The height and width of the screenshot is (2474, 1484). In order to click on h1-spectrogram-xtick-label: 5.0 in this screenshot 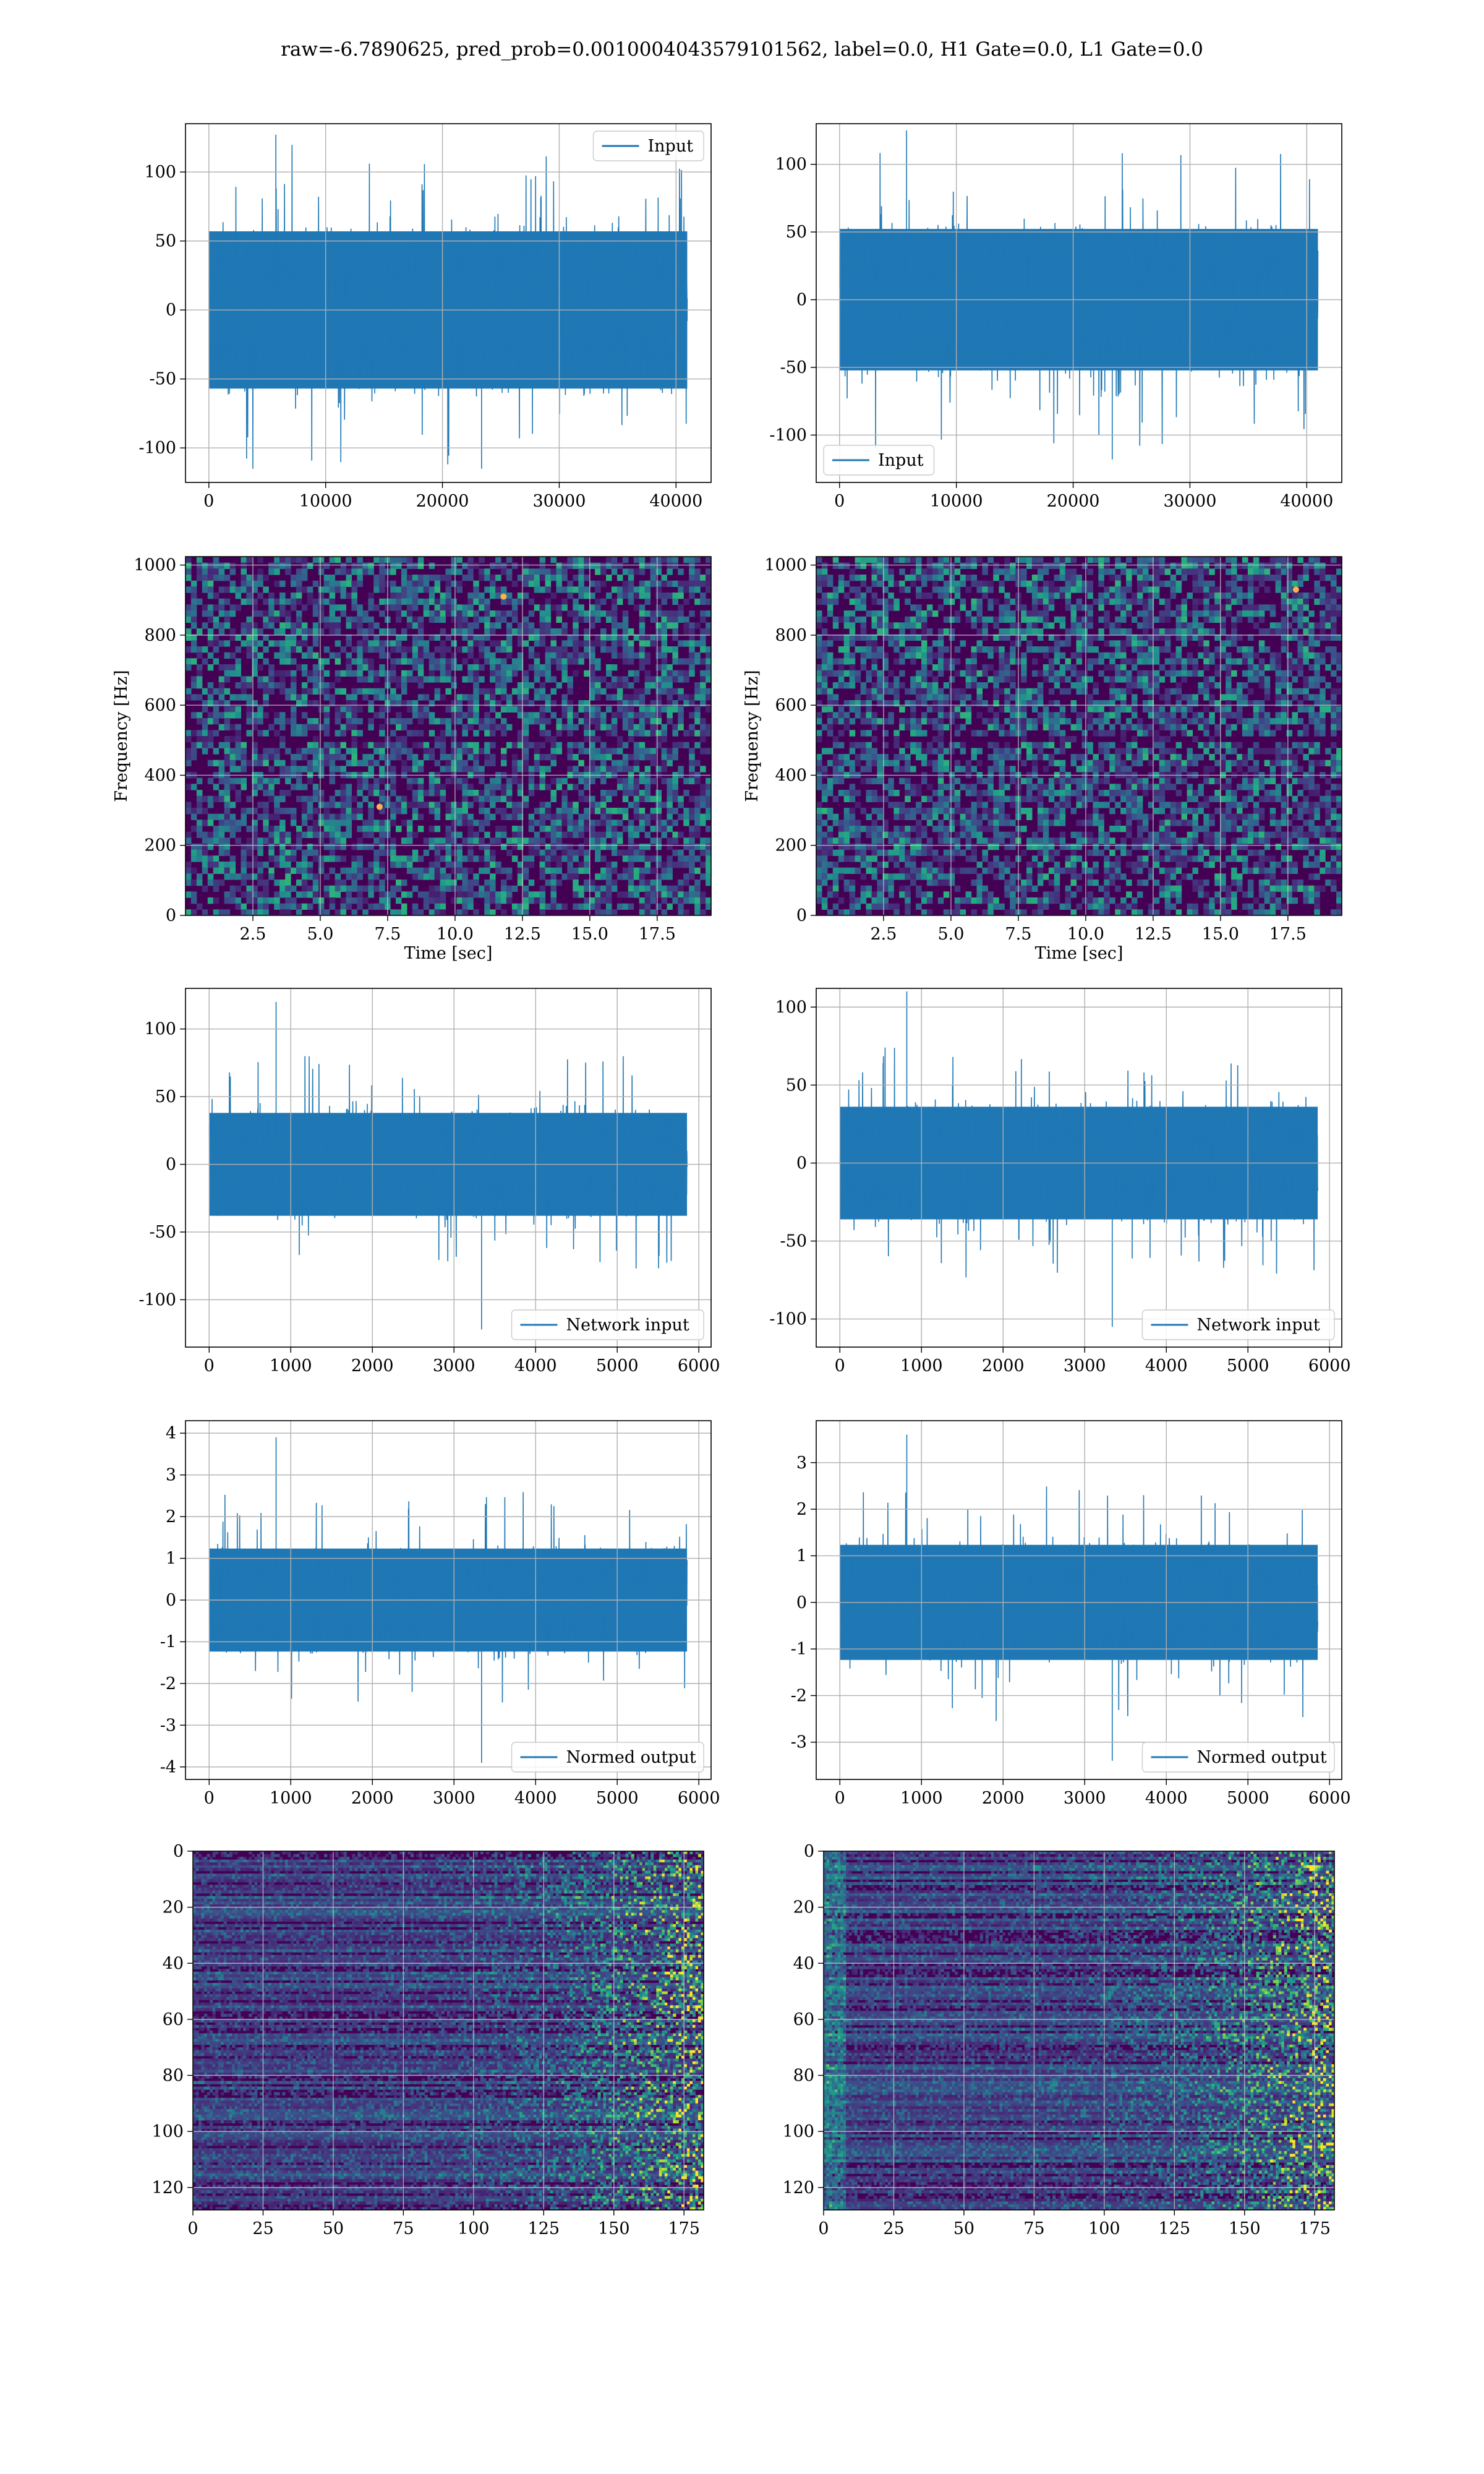, I will do `click(320, 934)`.